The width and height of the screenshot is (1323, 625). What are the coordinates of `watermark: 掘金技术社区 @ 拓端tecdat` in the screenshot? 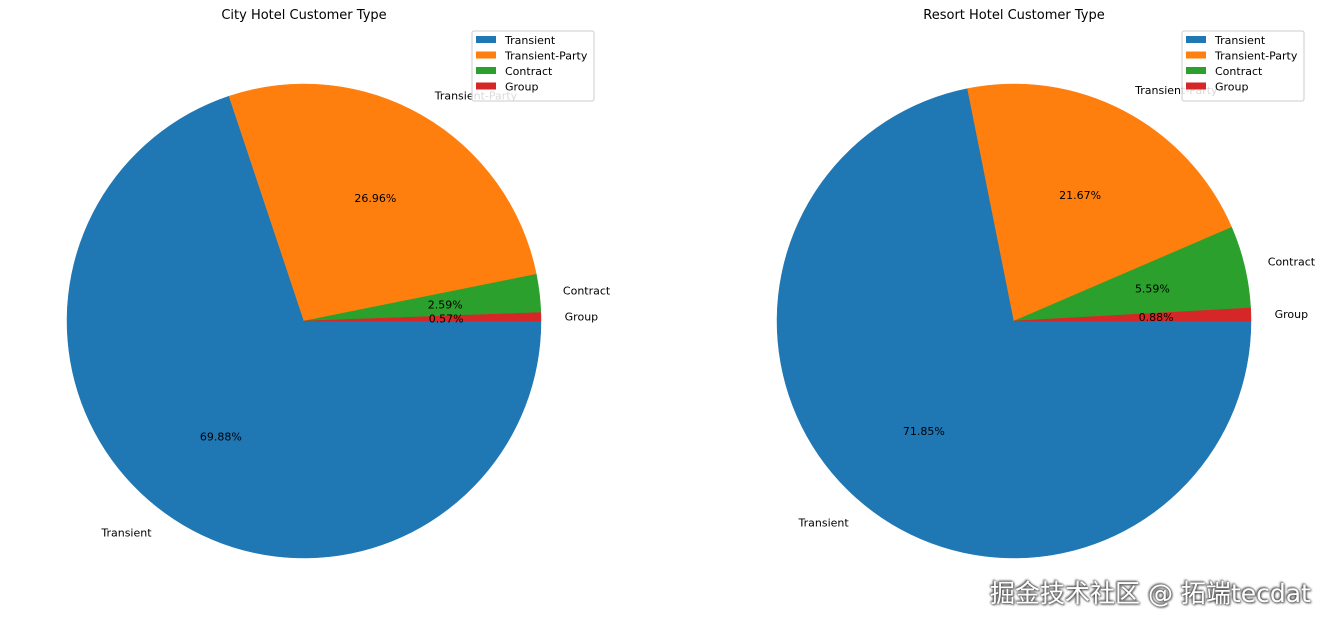 It's located at (1150, 593).